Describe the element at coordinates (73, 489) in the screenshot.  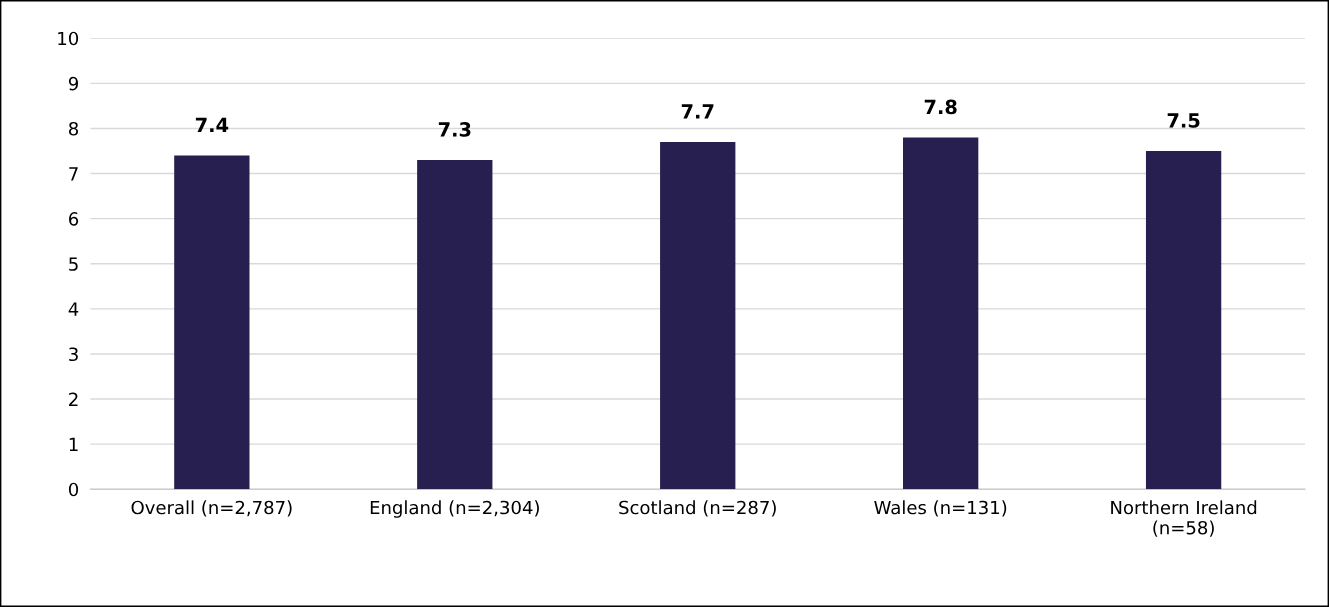
I see `y-tick-label: 0` at that location.